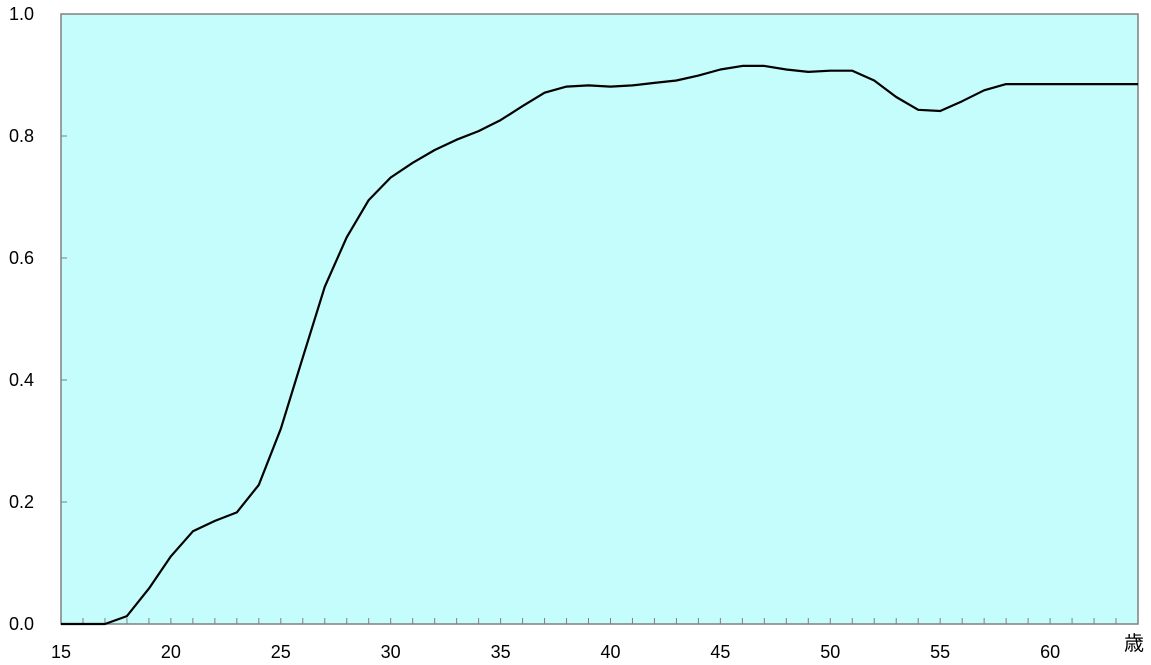  Describe the element at coordinates (555, 652) in the screenshot. I see `x-axis-tick-labels: 15 20 25 30 35 40 45 50 55 60` at that location.